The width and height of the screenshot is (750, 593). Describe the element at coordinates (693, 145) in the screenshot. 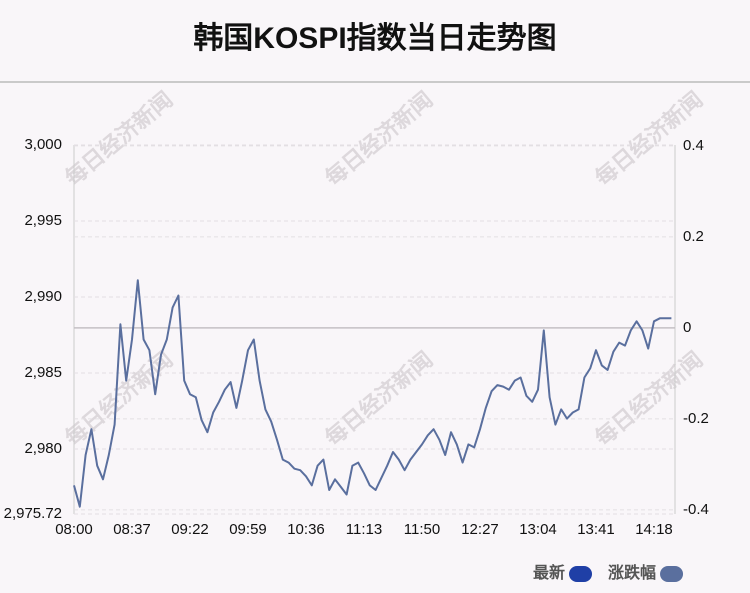

I see `y2-tick-label: 0.4` at that location.